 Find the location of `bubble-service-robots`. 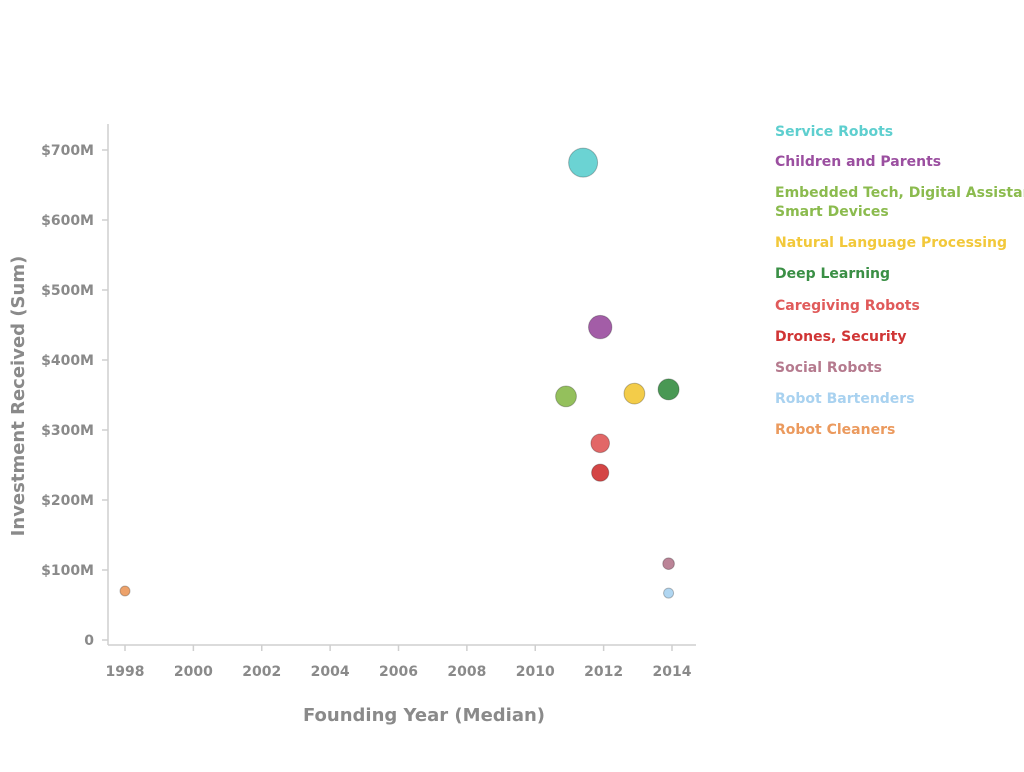

bubble-service-robots is located at coordinates (583, 162).